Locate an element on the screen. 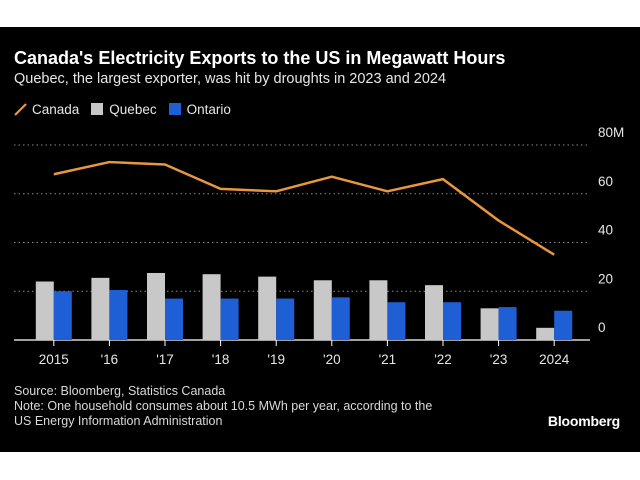 The width and height of the screenshot is (640, 480). legend: Canada Quebec Ontario is located at coordinates (128, 109).